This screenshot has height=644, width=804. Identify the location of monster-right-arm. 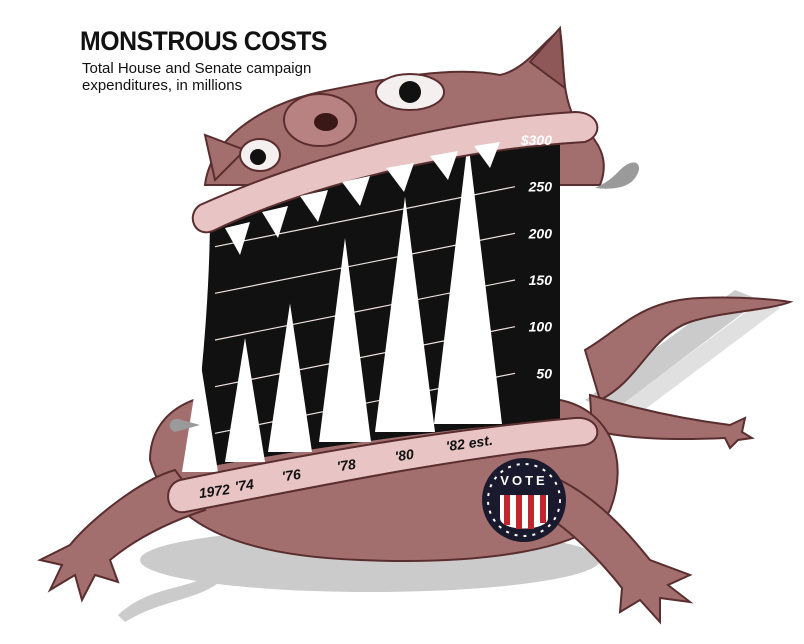
(671, 421).